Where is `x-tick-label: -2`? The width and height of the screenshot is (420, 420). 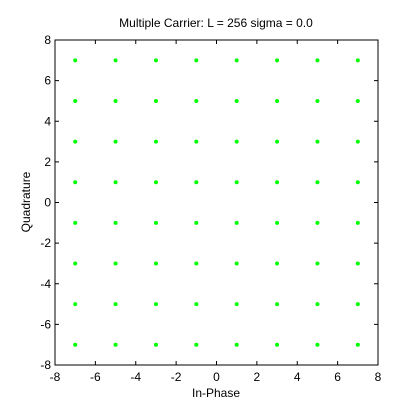
x-tick-label: -2 is located at coordinates (176, 377).